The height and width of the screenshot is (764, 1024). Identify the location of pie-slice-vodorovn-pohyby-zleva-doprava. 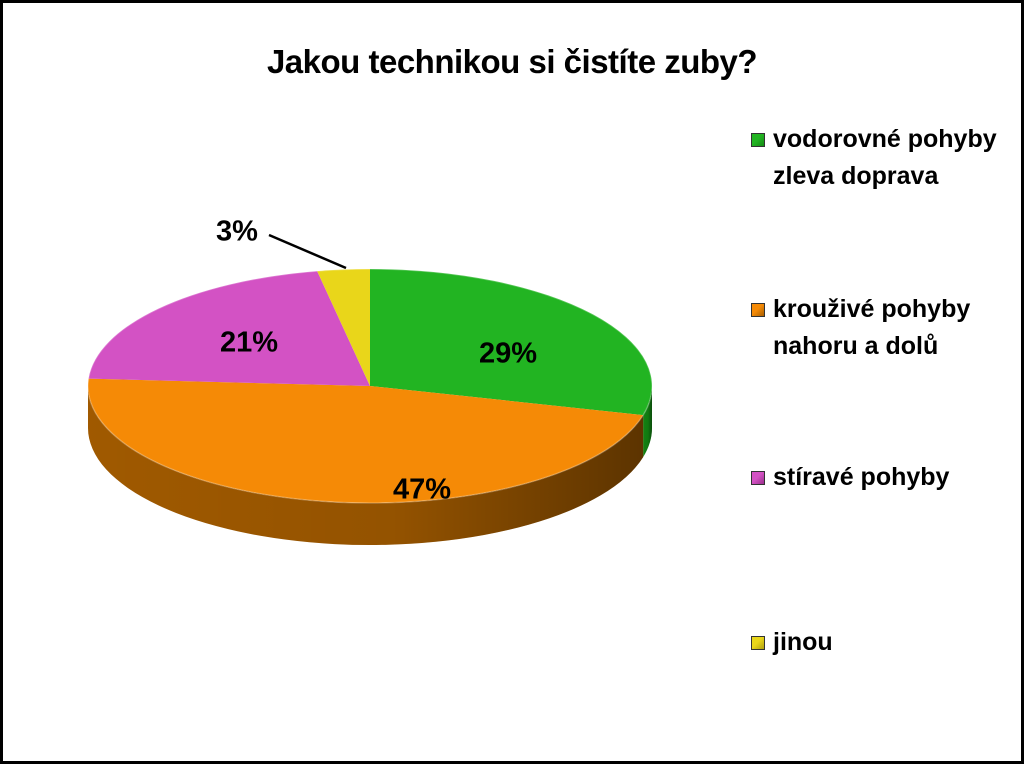
(511, 342).